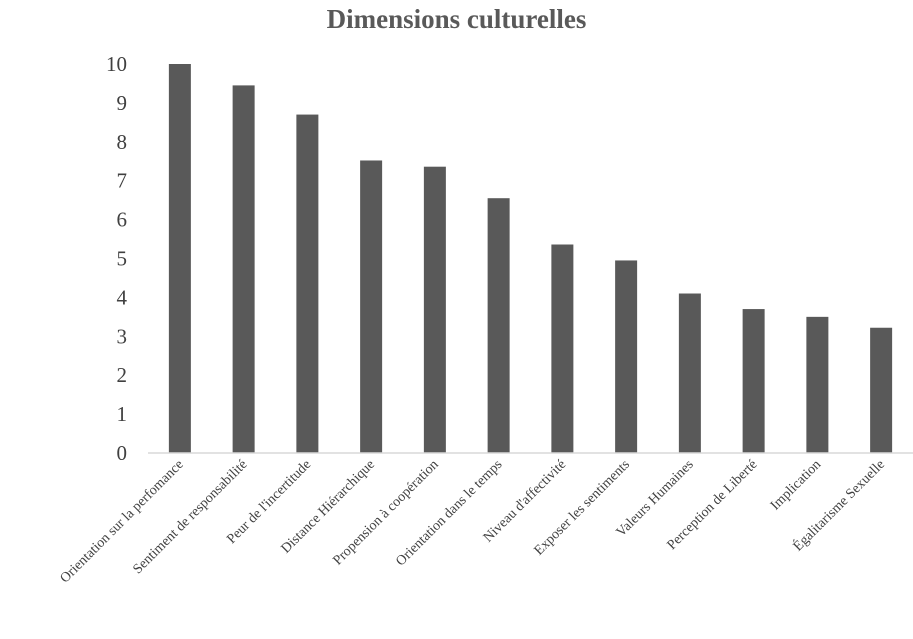  What do you see at coordinates (122, 181) in the screenshot?
I see `y-tick-label: 7` at bounding box center [122, 181].